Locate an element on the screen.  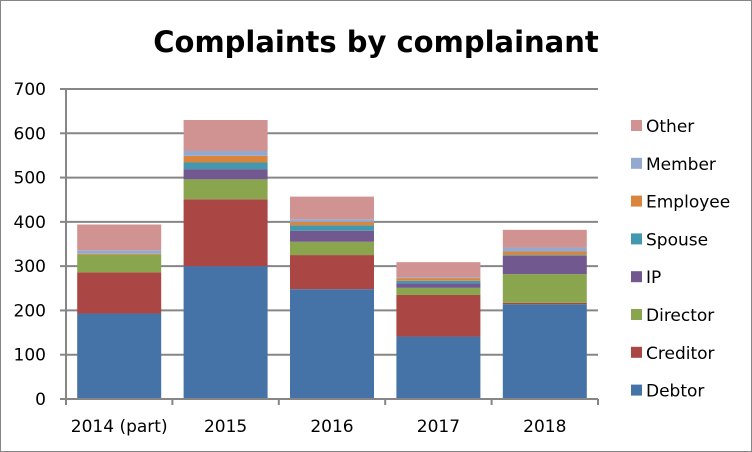
legend-item-spouse: Spouse is located at coordinates (669, 240).